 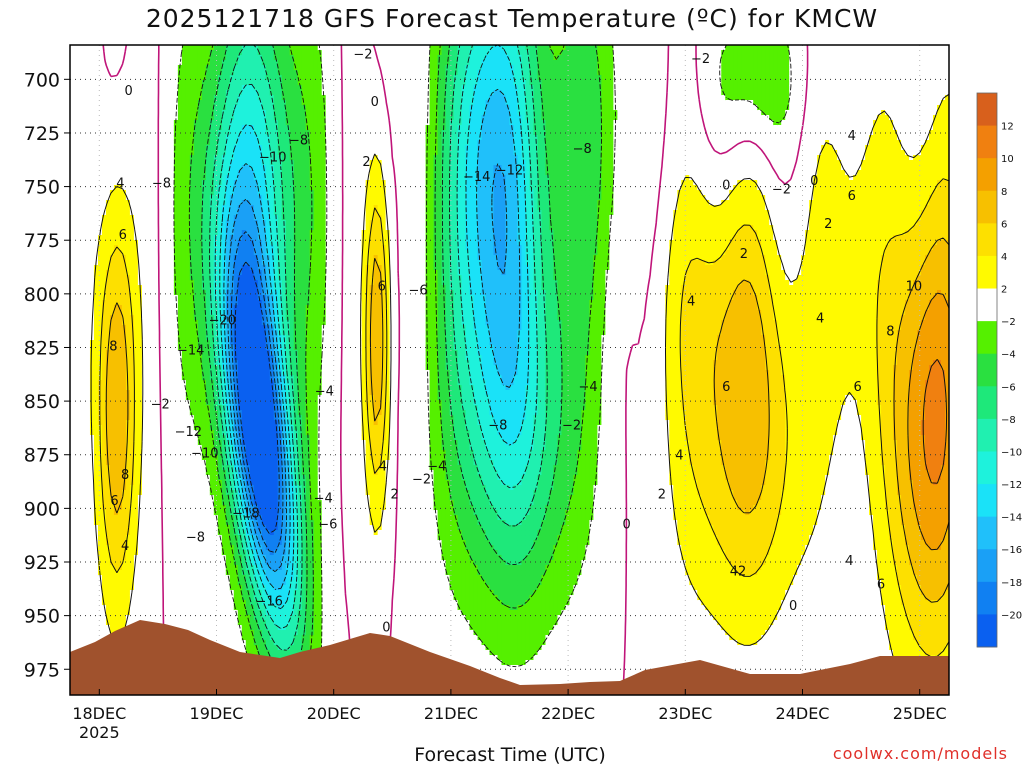 What do you see at coordinates (436, 466) in the screenshot?
I see `contour-label: −4` at bounding box center [436, 466].